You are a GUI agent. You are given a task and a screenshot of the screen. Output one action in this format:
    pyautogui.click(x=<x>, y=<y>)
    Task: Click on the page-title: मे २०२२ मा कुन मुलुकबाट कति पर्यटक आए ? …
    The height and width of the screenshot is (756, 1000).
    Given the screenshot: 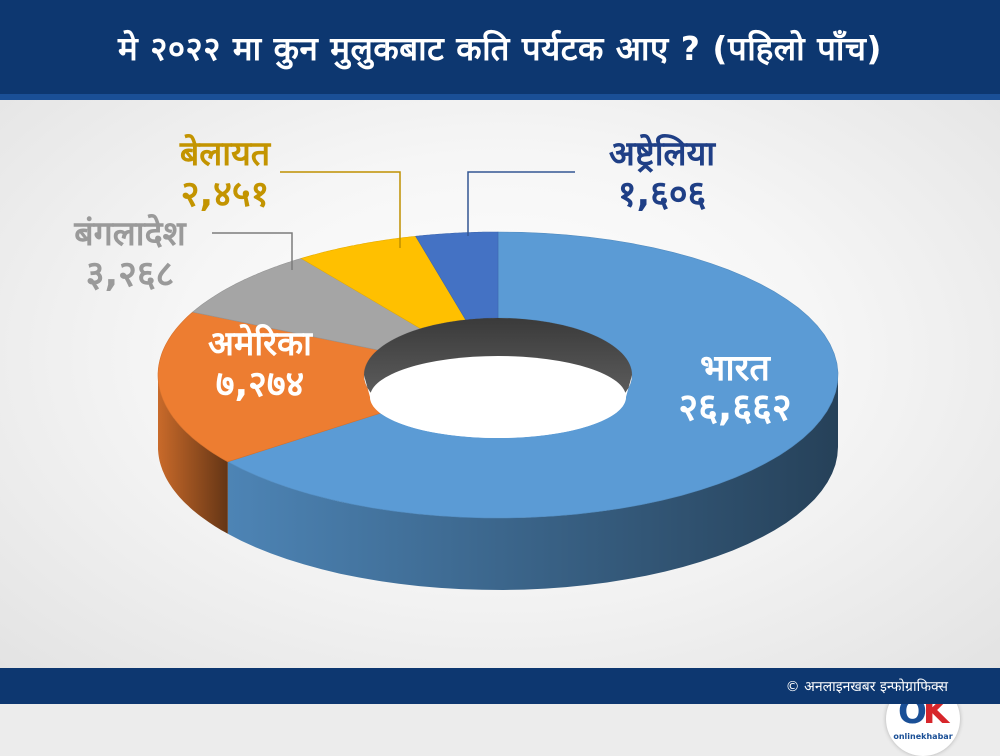 What is the action you would take?
    pyautogui.click(x=500, y=48)
    